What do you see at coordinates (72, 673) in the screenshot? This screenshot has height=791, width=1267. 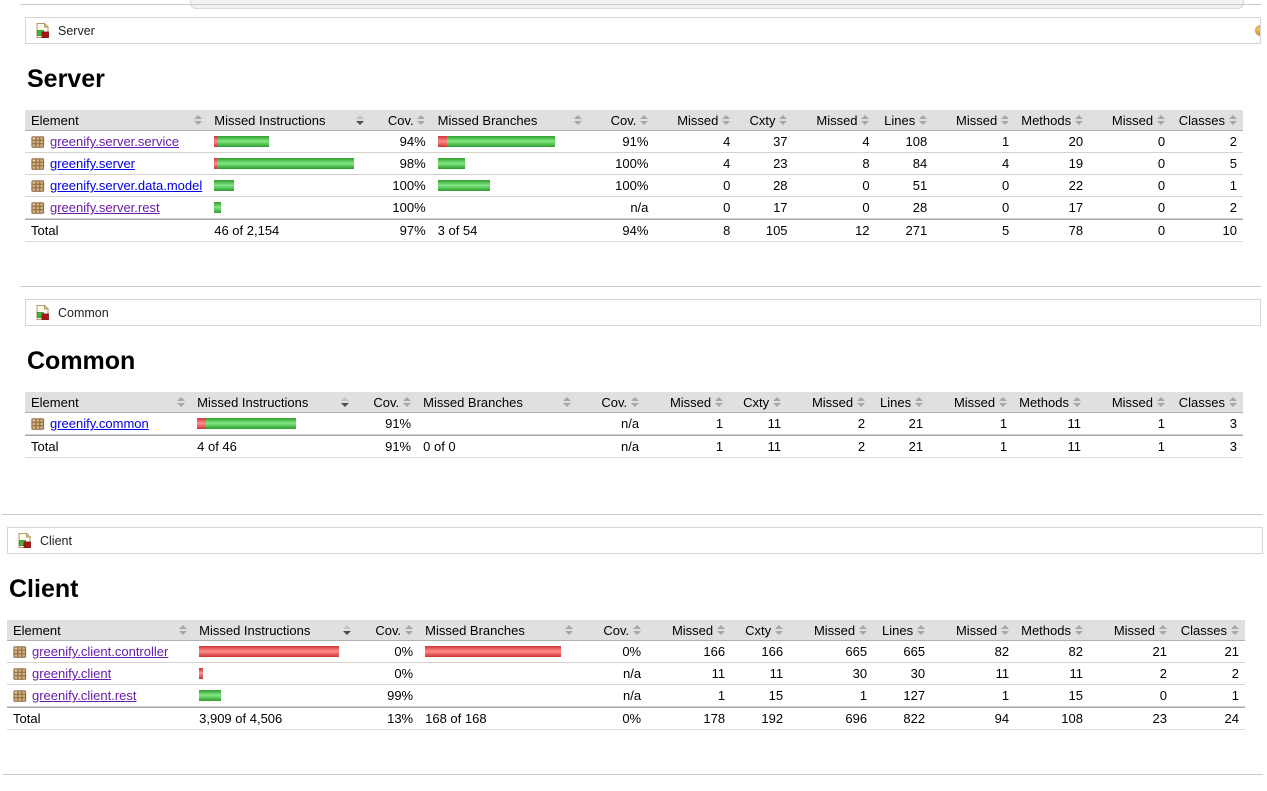 I see `package-link: greenify.client` at bounding box center [72, 673].